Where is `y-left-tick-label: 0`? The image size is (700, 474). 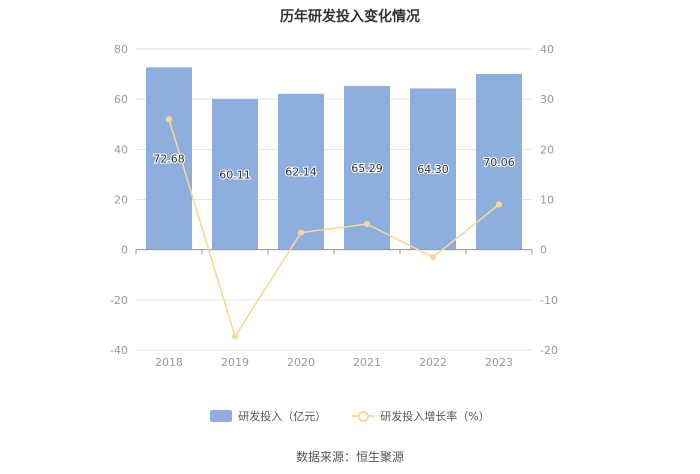
y-left-tick-label: 0 is located at coordinates (124, 250).